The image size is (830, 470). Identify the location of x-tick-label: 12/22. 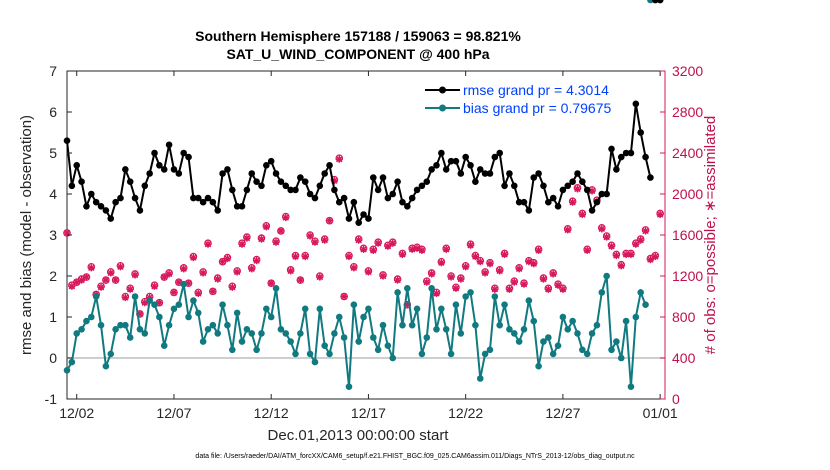
(465, 413).